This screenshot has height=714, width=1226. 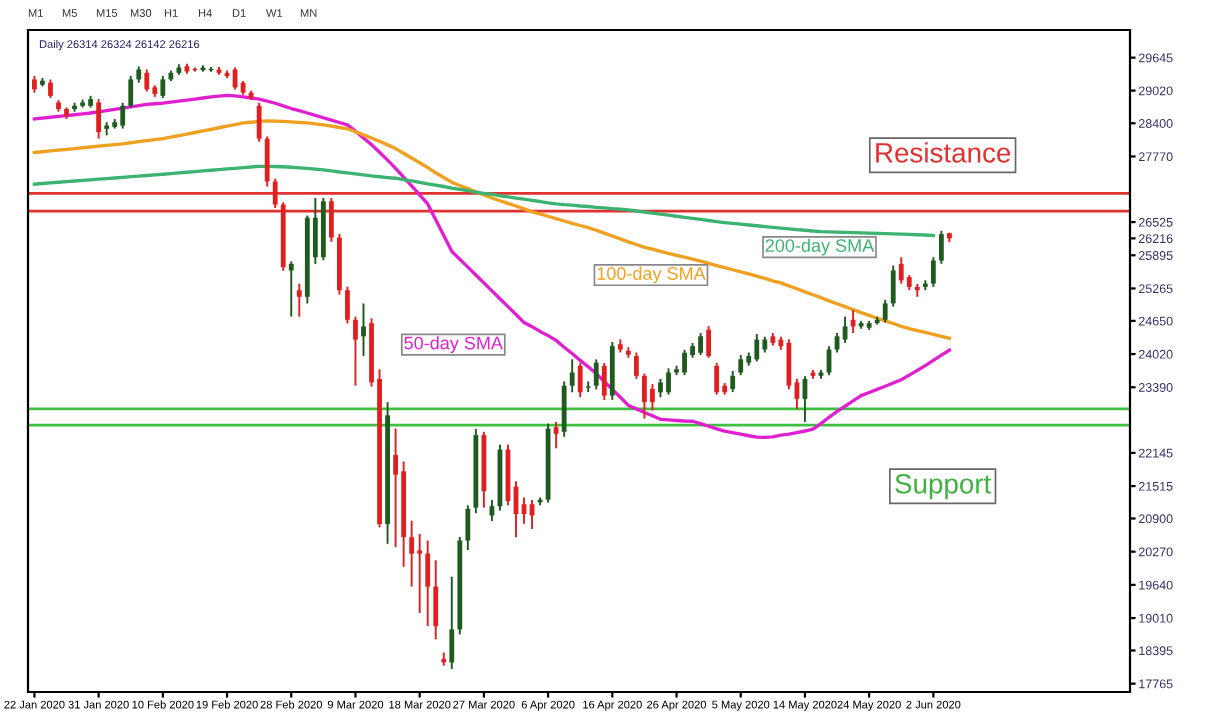 What do you see at coordinates (943, 152) in the screenshot?
I see `annotation: Resistance` at bounding box center [943, 152].